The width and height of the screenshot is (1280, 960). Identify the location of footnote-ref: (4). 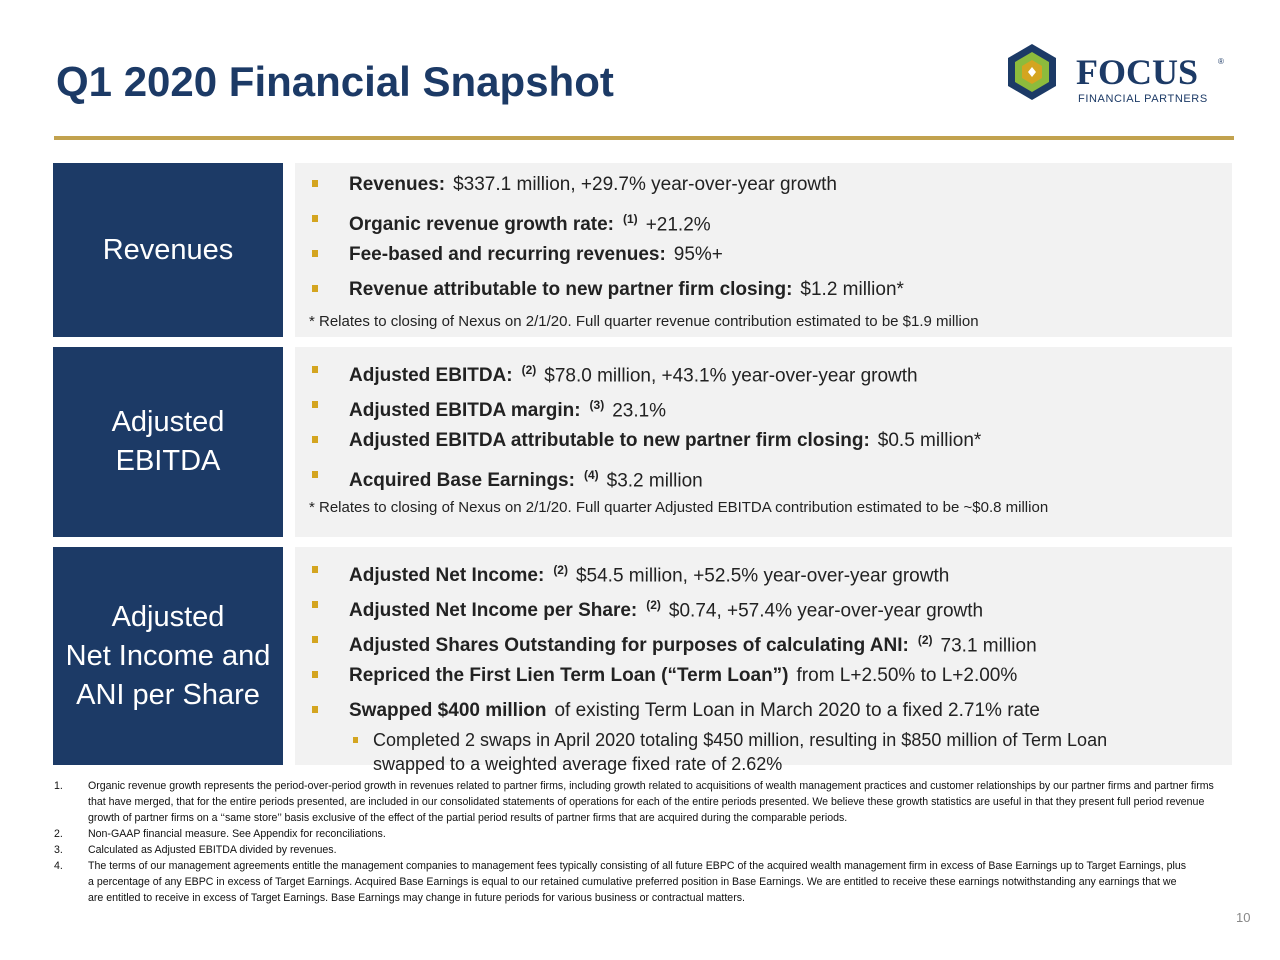
(591, 475).